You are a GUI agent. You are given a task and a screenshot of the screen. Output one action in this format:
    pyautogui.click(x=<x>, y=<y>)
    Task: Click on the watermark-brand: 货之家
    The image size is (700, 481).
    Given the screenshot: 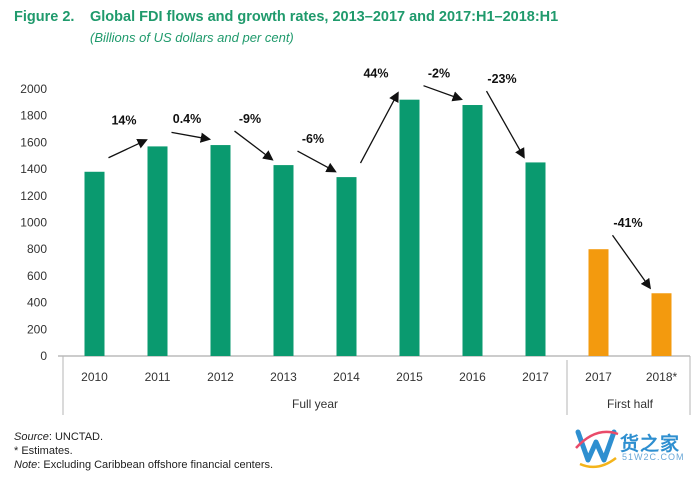 What is the action you would take?
    pyautogui.click(x=650, y=444)
    